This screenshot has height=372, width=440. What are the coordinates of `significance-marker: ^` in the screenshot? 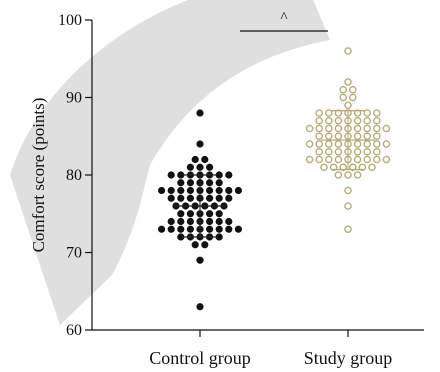 It's located at (283, 18).